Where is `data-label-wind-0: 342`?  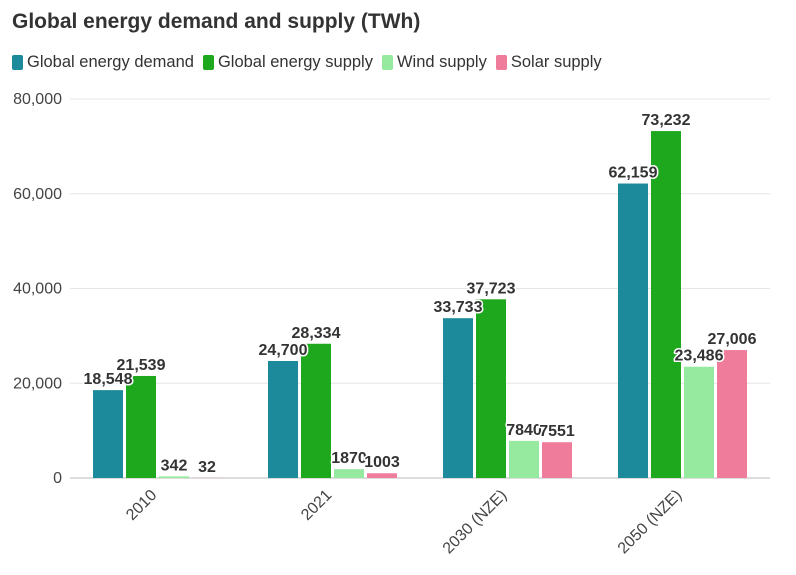
data-label-wind-0: 342 is located at coordinates (174, 465).